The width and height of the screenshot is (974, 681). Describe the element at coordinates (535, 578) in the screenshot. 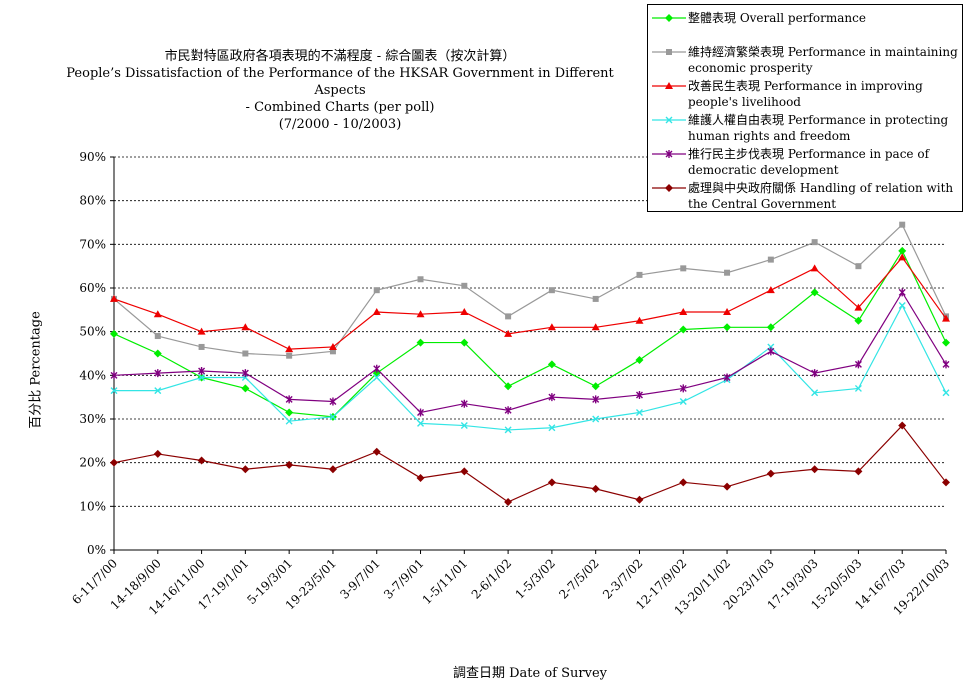

I see `x-tick-label: 1-5/3/02` at that location.